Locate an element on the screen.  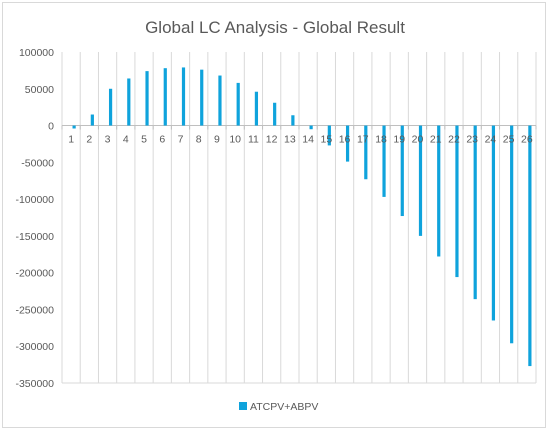
x-tick-label: 24 is located at coordinates (491, 140).